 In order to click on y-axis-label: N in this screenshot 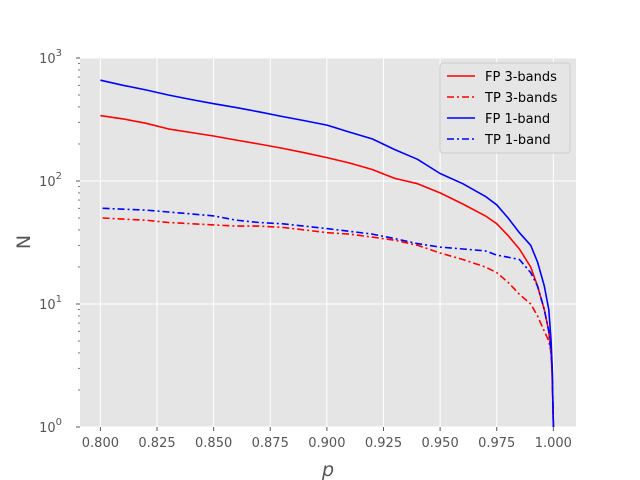, I will do `click(24, 242)`.